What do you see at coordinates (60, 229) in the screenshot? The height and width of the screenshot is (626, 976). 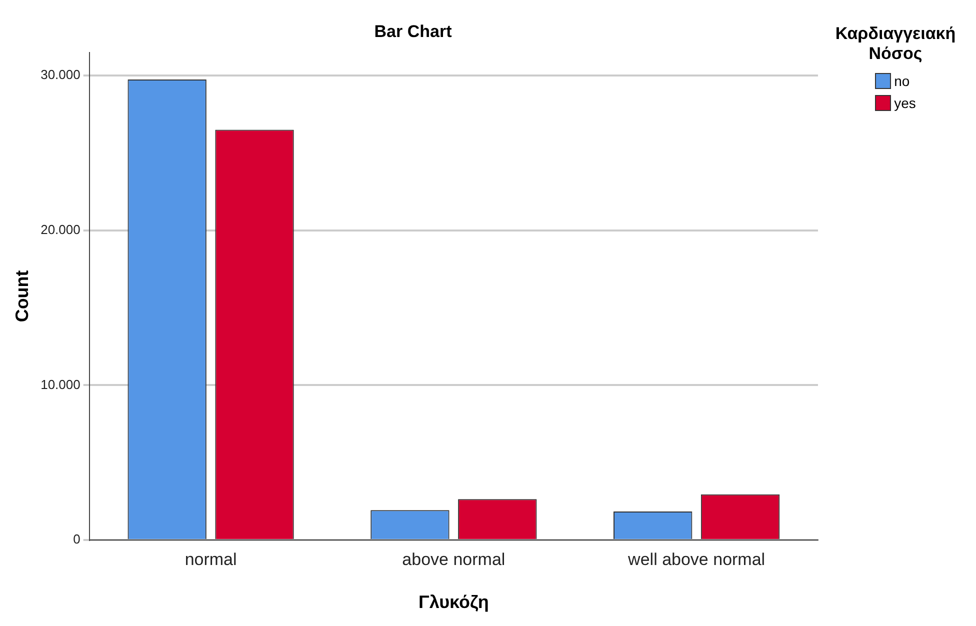 I see `y-tick-label: 20.000` at bounding box center [60, 229].